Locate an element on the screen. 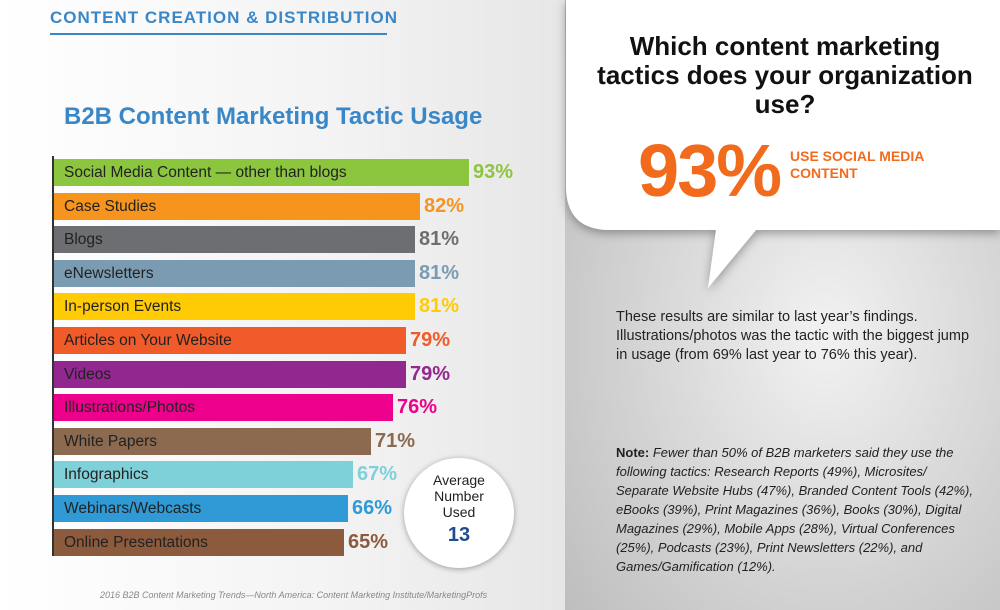 This screenshot has height=610, width=1000. average-badge: Average Number Used 13 is located at coordinates (459, 513).